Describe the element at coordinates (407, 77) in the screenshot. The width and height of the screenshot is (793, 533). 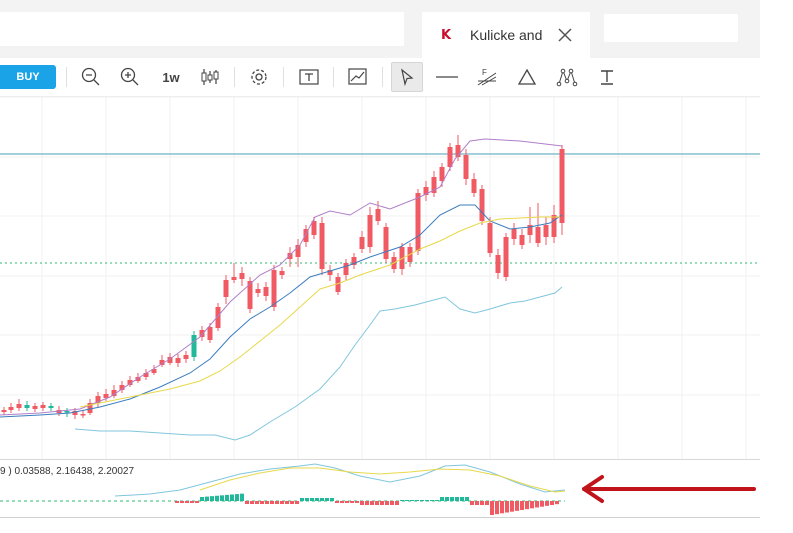
I see `cursor-icon` at that location.